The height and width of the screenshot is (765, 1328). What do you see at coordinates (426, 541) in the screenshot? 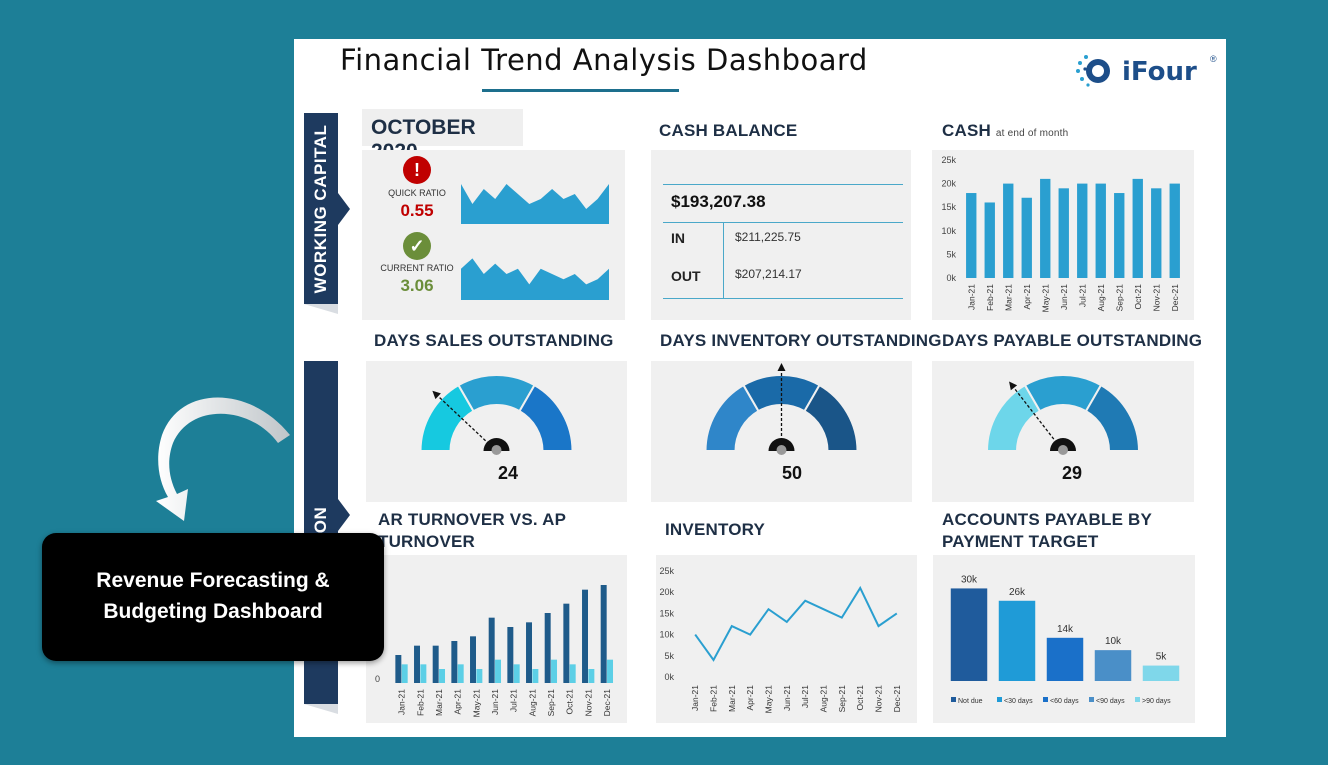
I see `ar-ap-title-2: TURNOVER` at bounding box center [426, 541].